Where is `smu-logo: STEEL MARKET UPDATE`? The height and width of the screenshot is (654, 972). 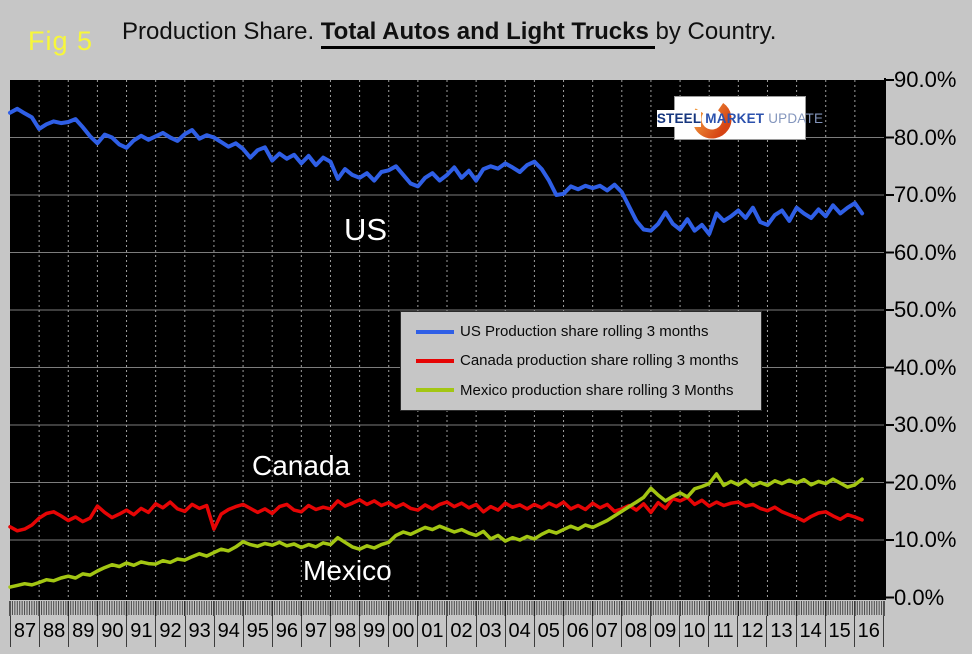 smu-logo: STEEL MARKET UPDATE is located at coordinates (739, 118).